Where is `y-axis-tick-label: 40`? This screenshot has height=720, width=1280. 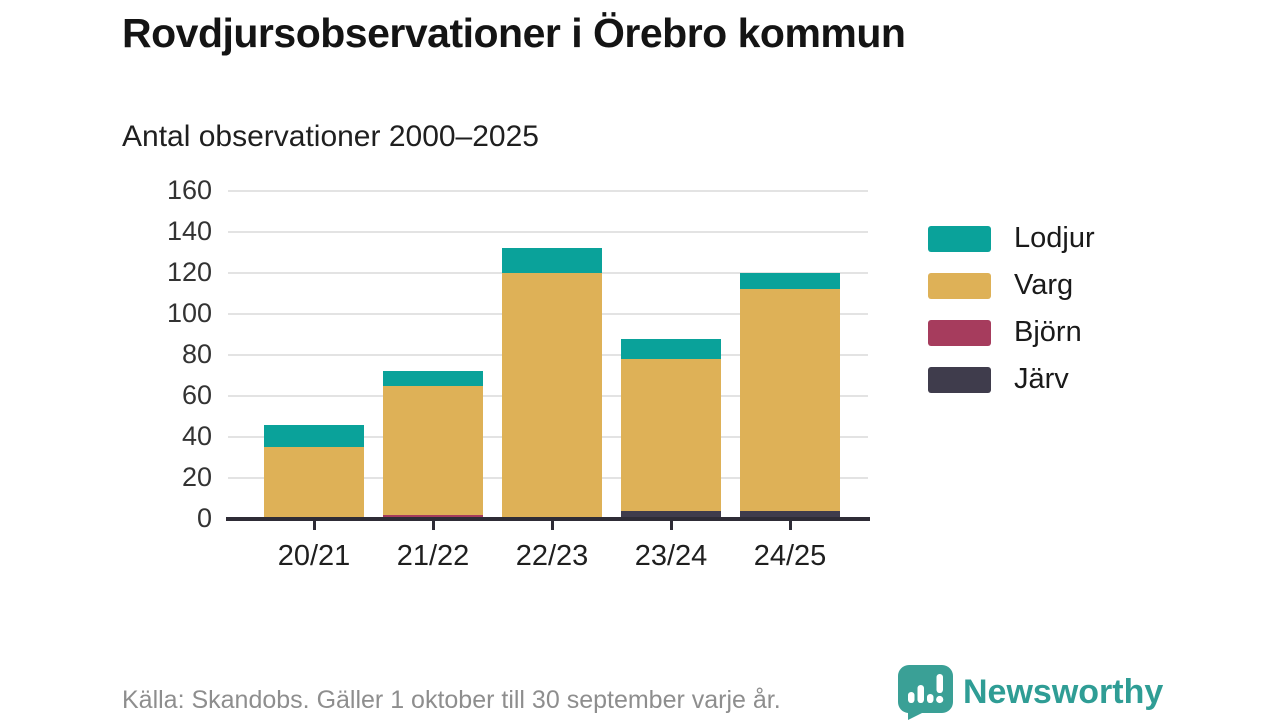
y-axis-tick-label: 40 is located at coordinates (196, 436).